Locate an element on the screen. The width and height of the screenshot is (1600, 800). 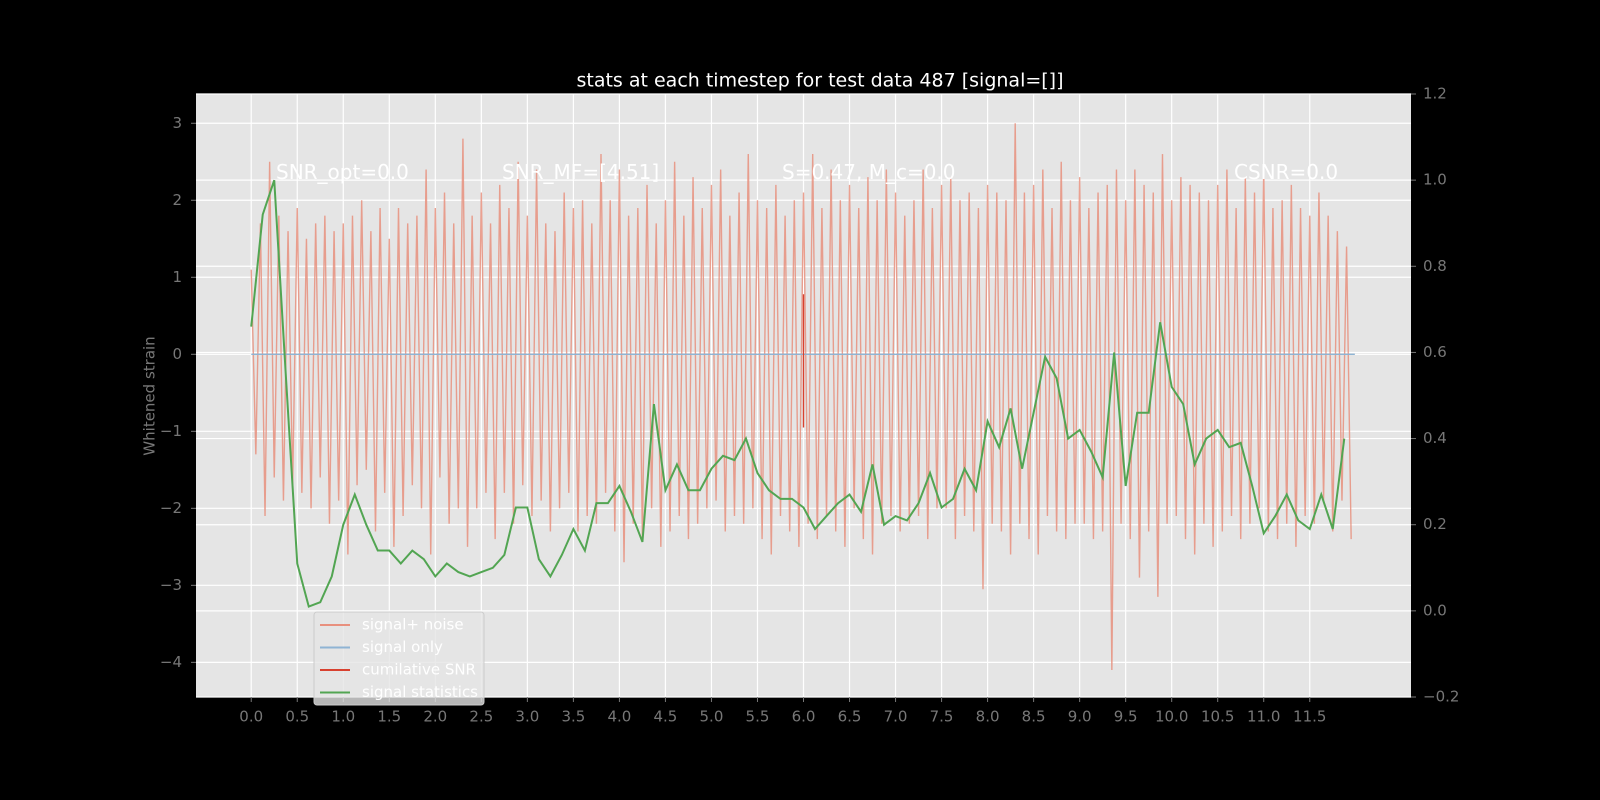
y-tick-label: 0 is located at coordinates (177, 354).